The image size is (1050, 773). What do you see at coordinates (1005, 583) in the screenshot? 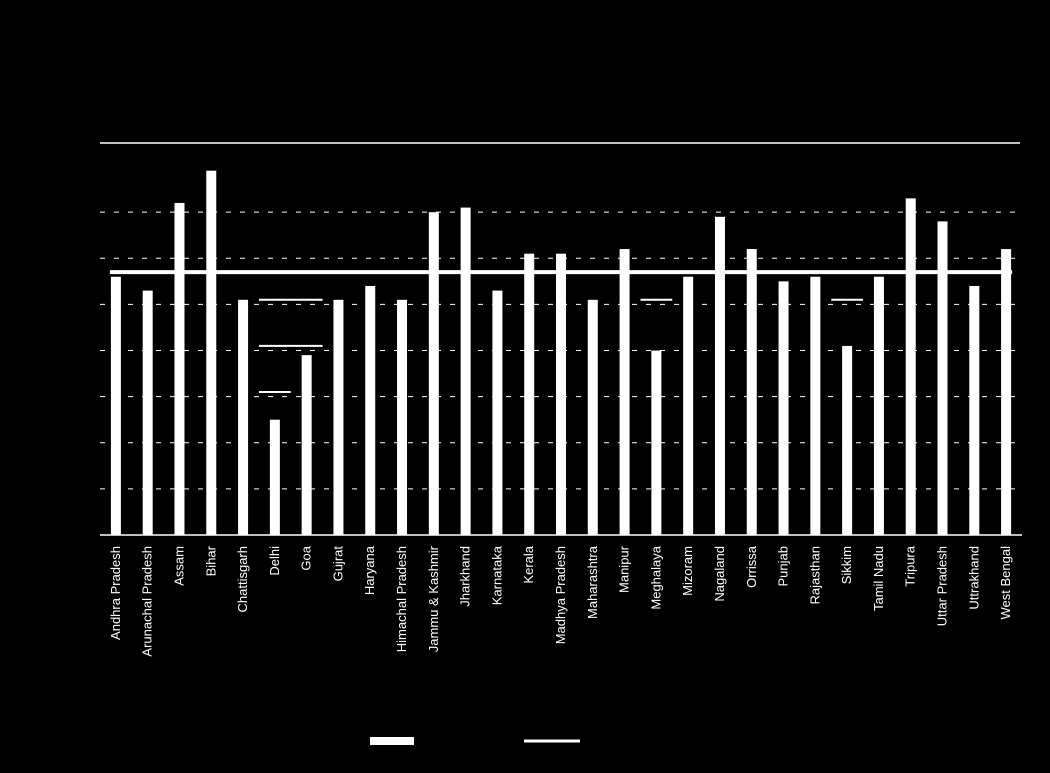
I see `x-tick-label: West Bengal` at bounding box center [1005, 583].